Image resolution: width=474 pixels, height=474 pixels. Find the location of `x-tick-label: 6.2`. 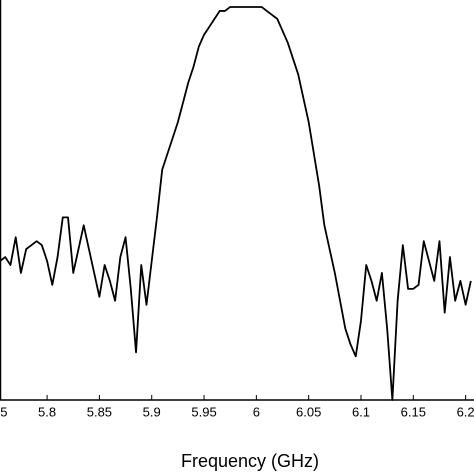

x-tick-label: 6.2 is located at coordinates (465, 411).